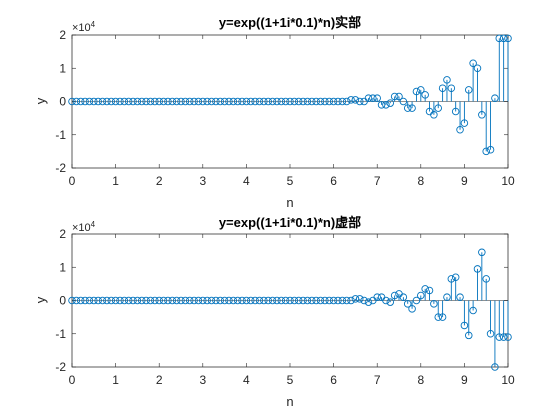  What do you see at coordinates (81, 228) in the screenshot?
I see `imag-part-exponent-base: ×10` at bounding box center [81, 228].